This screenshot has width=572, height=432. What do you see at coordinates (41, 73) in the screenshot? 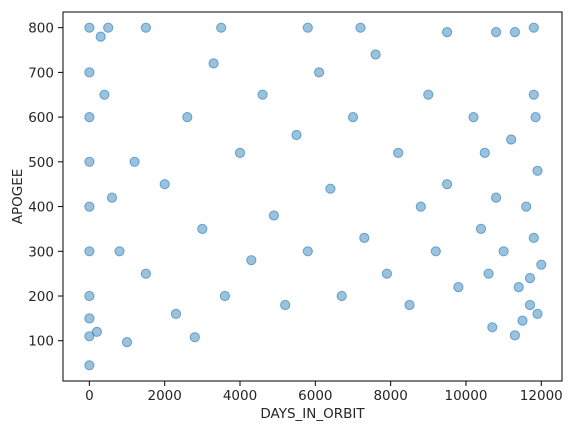
I see `y-tick-label: 700` at bounding box center [41, 73].